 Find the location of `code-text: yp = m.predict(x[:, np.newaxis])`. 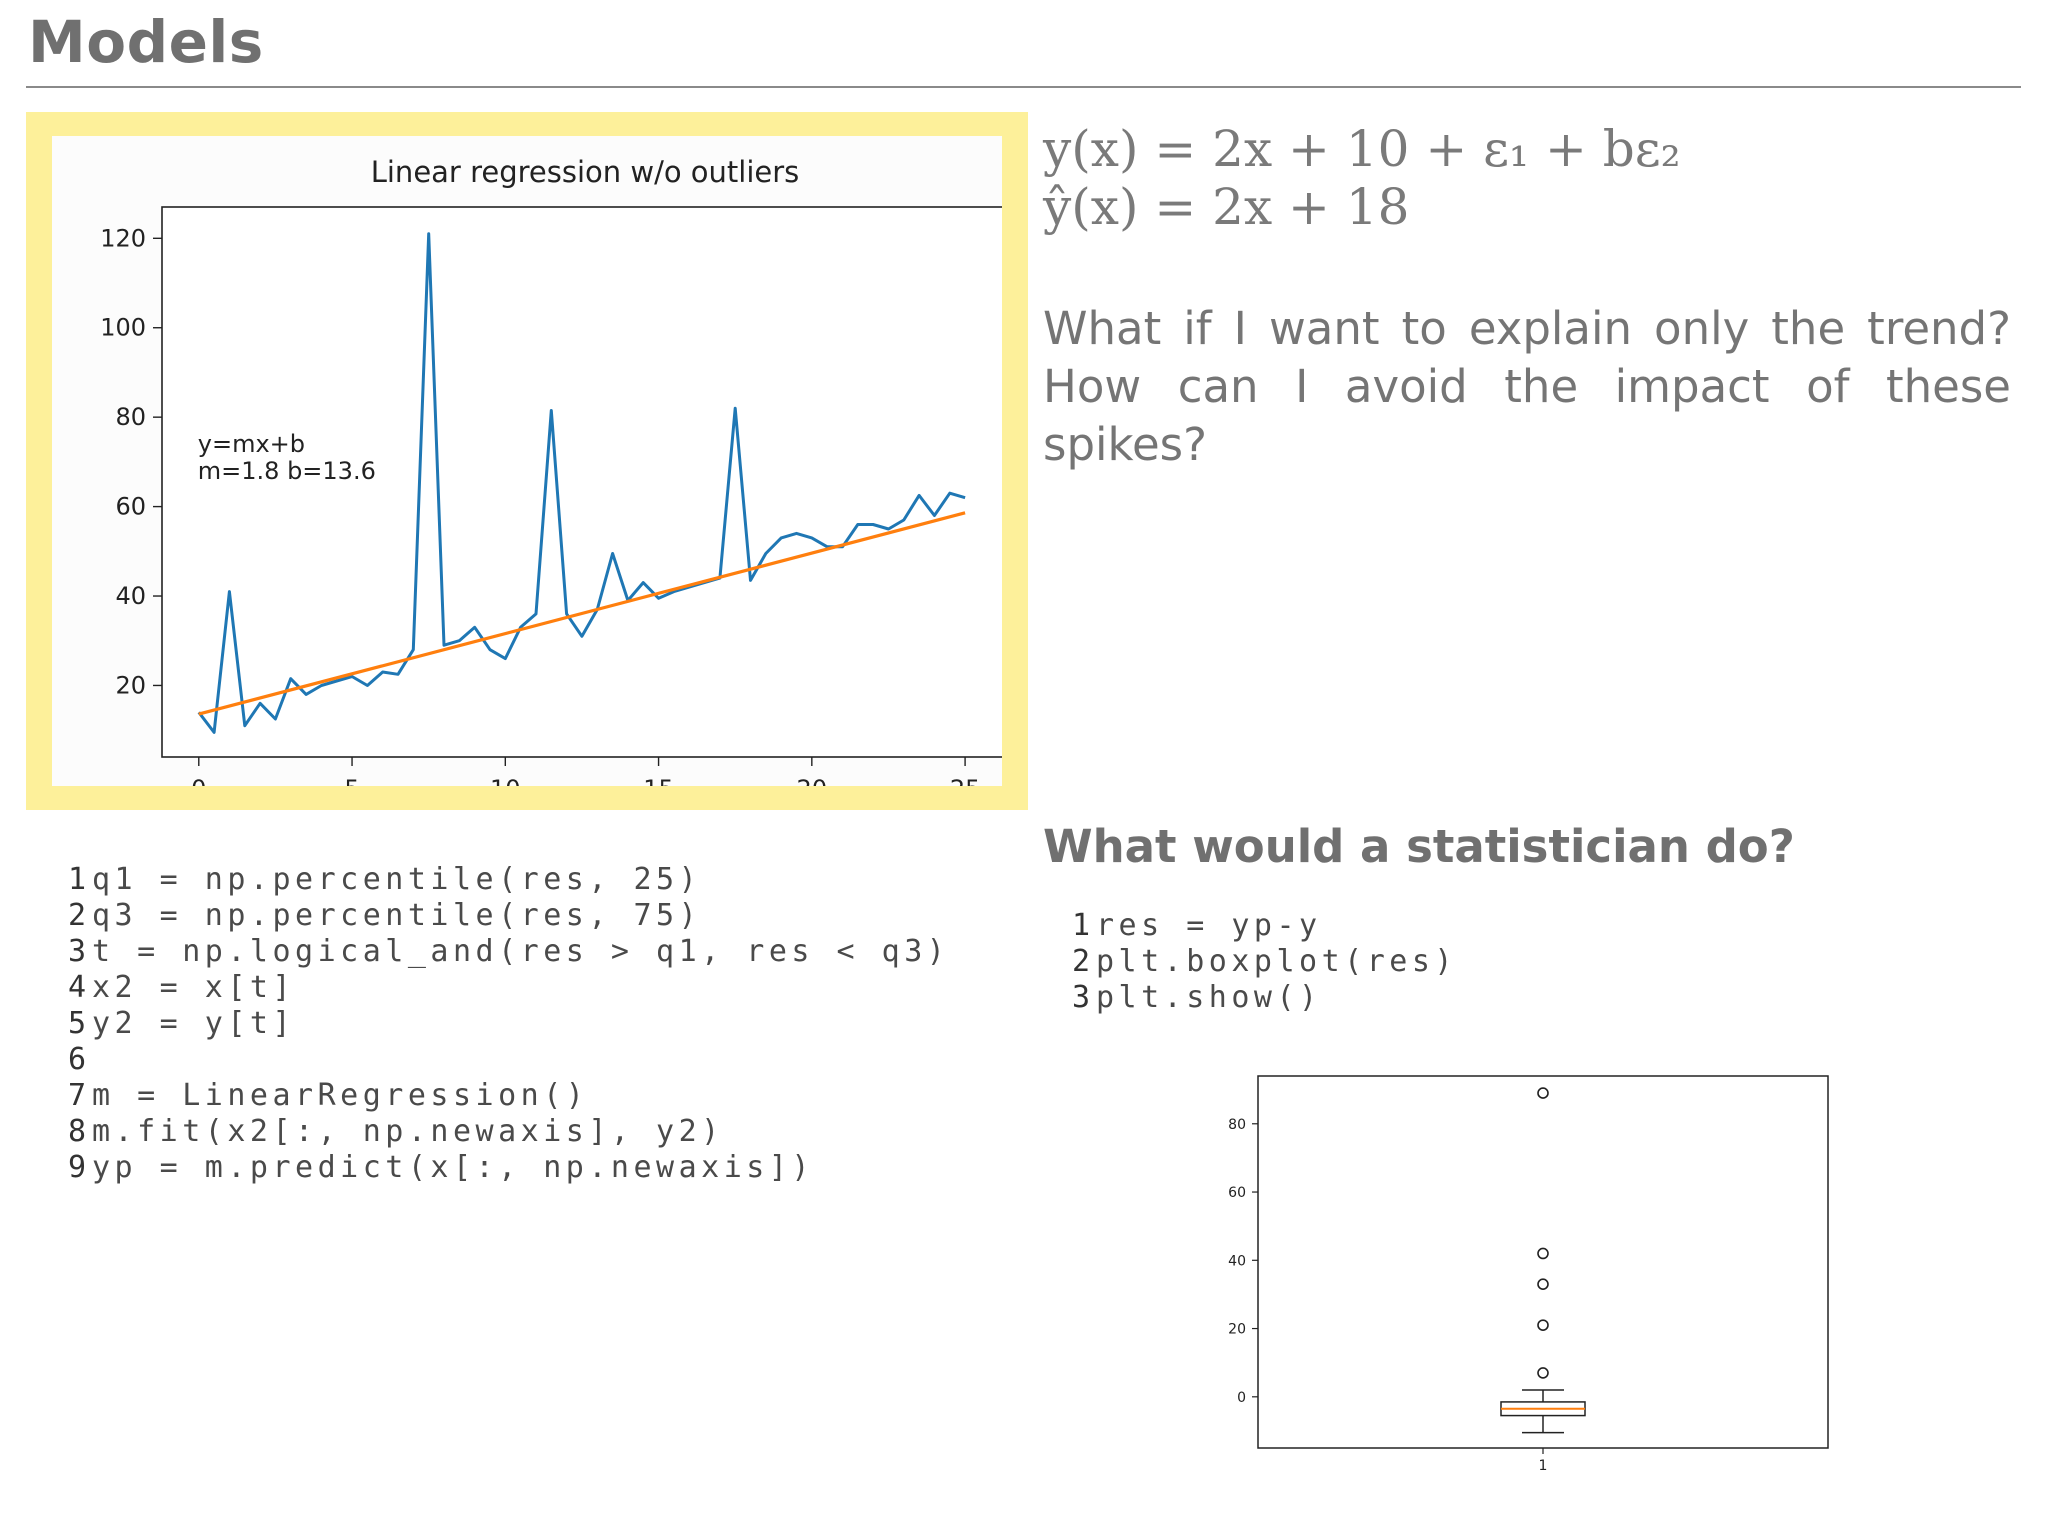

code-text: yp = m.predict(x[:, np.newaxis]) is located at coordinates (453, 1167).